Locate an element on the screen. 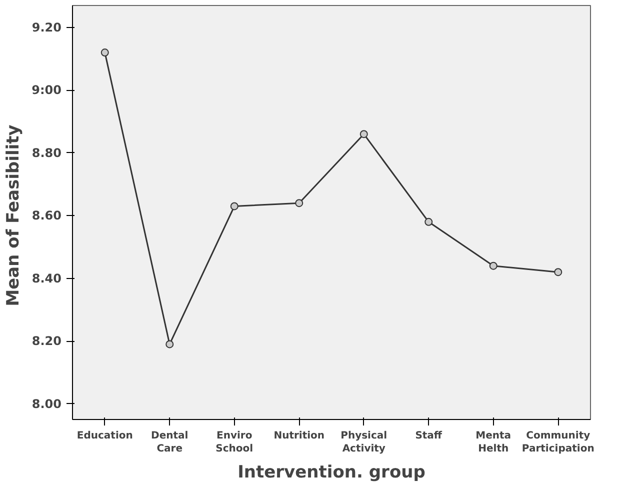 This screenshot has width=619, height=492. x-tick-label: Nutrition is located at coordinates (299, 436).